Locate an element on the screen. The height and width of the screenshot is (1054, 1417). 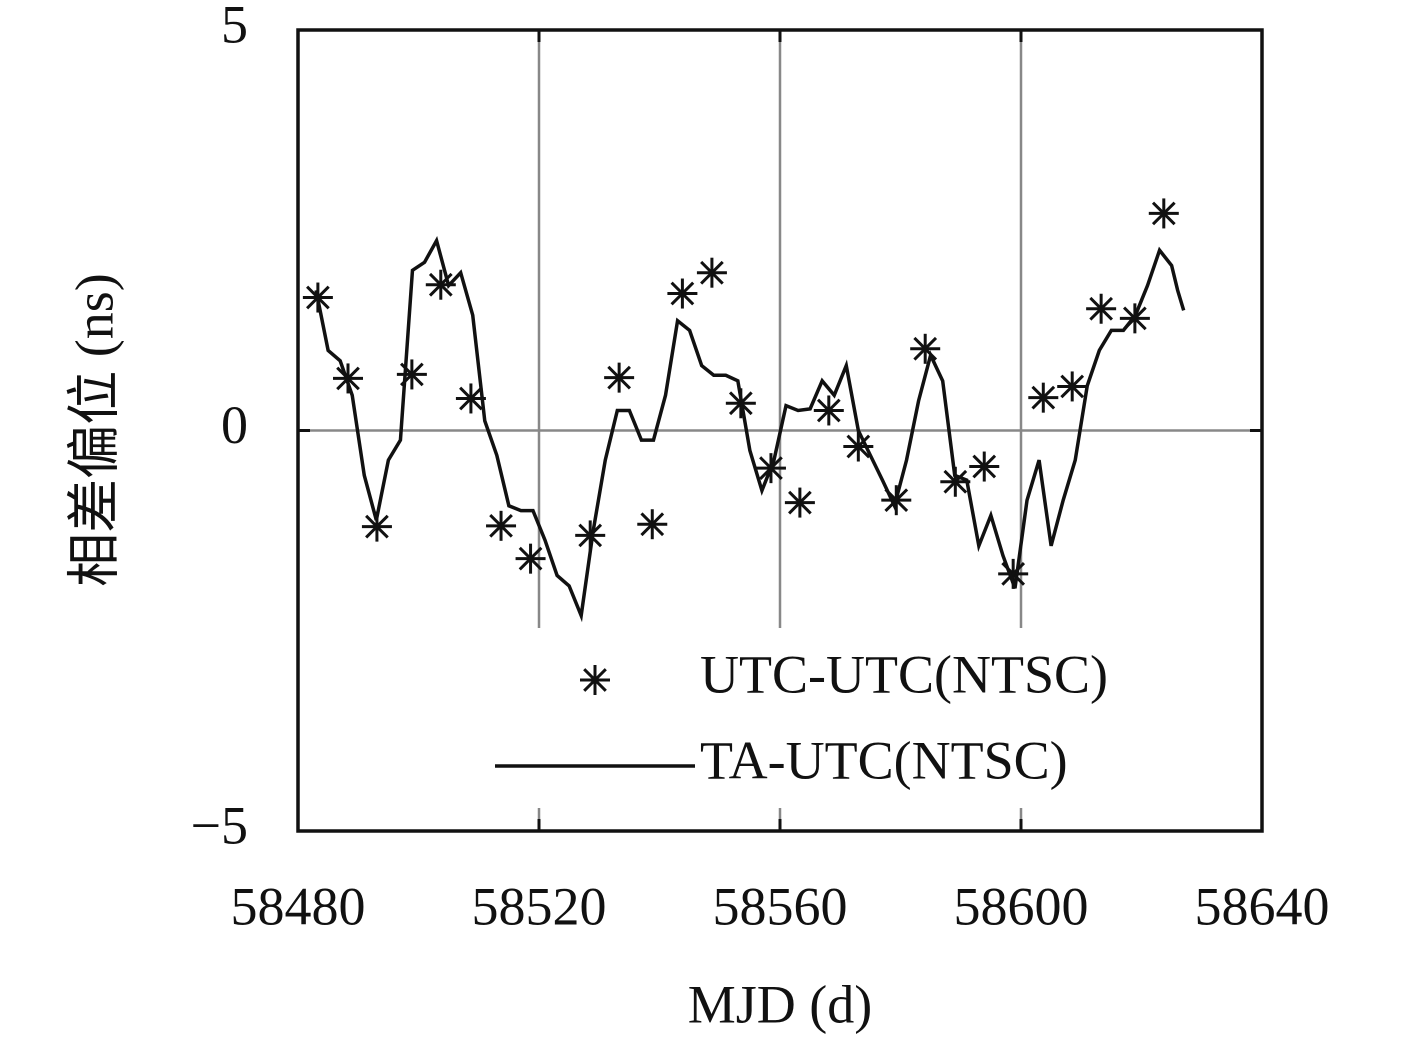
x-tick-label: 58560 is located at coordinates (780, 906).